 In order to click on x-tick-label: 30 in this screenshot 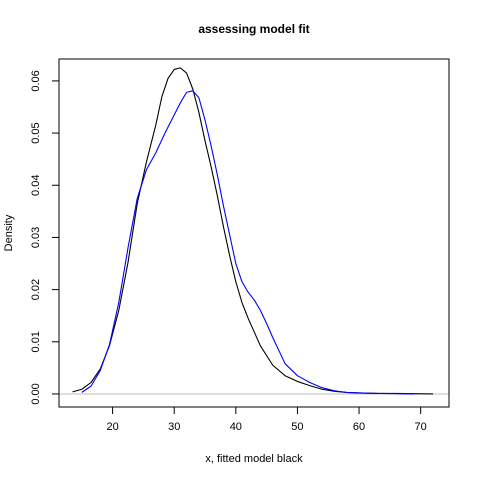, I will do `click(174, 427)`.